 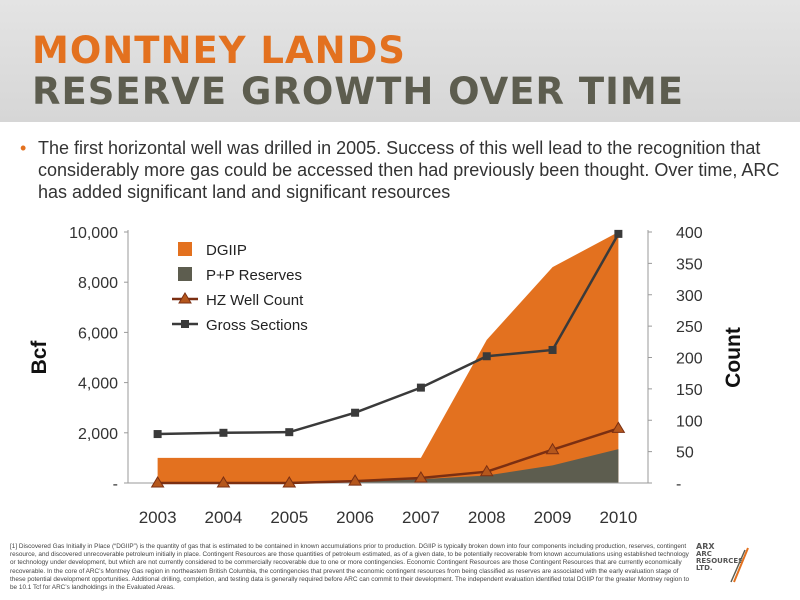 What do you see at coordinates (98, 384) in the screenshot?
I see `left-axis-tick-label: 4,000` at bounding box center [98, 384].